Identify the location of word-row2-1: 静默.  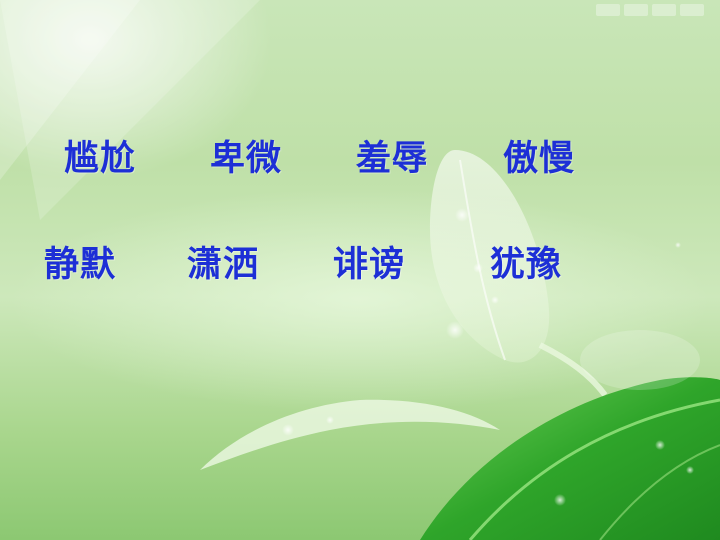
(80, 265).